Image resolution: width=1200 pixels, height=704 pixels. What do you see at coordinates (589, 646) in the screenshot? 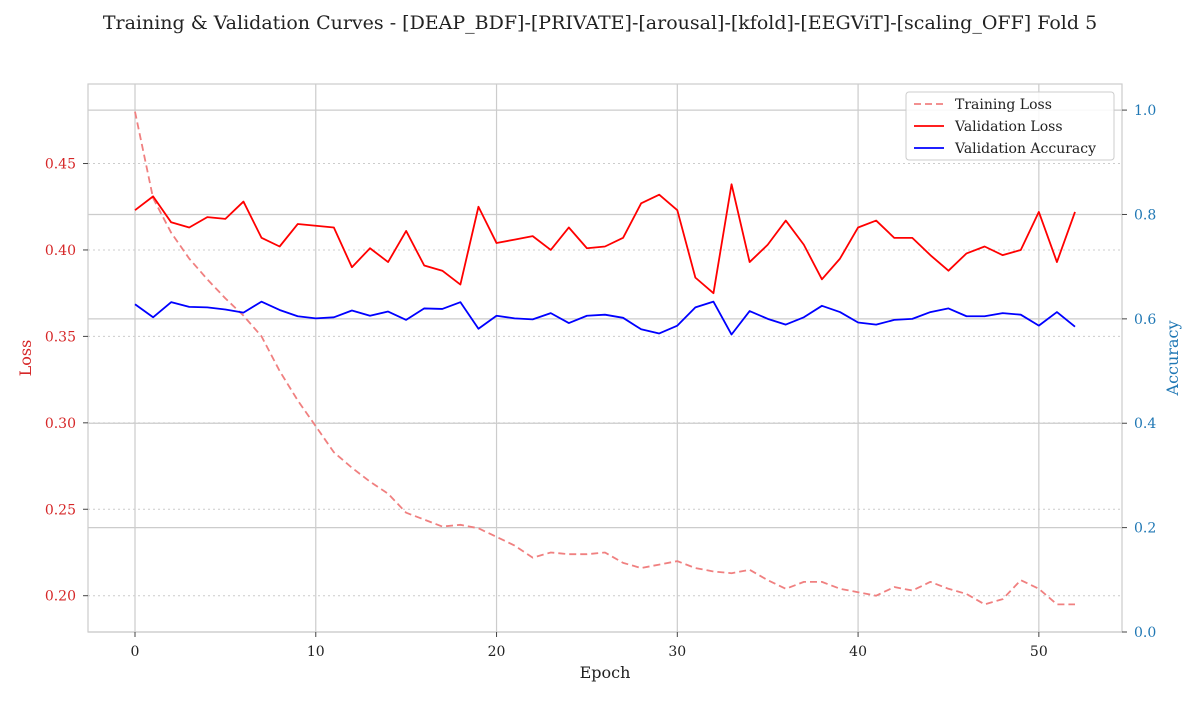
I see `x-axis: 0 10 20 30 40 50` at bounding box center [589, 646].